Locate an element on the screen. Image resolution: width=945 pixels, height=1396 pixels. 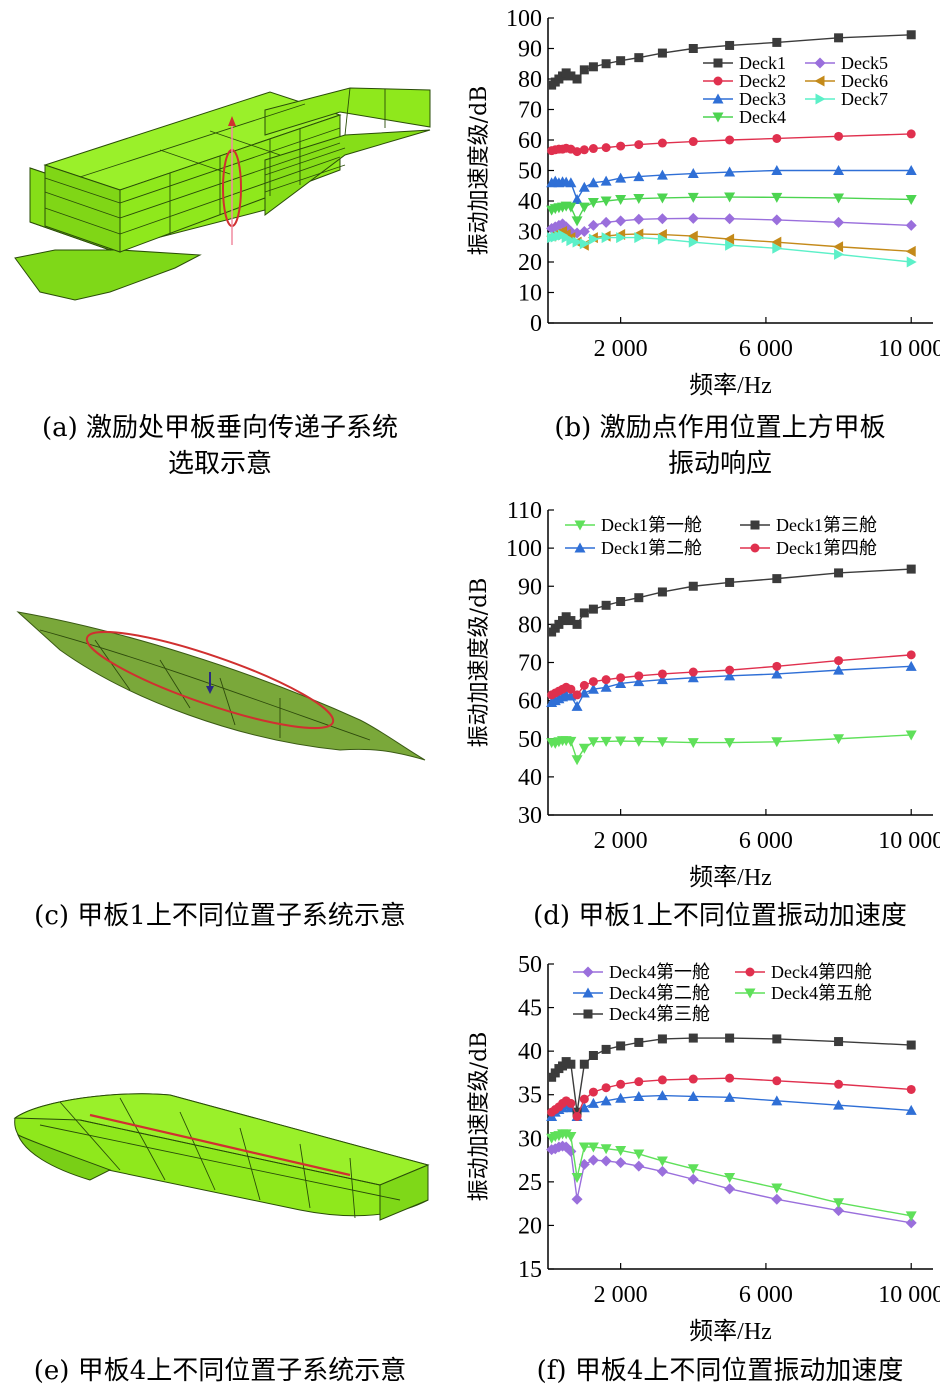
y-tick-label: 70 is located at coordinates (530, 664).